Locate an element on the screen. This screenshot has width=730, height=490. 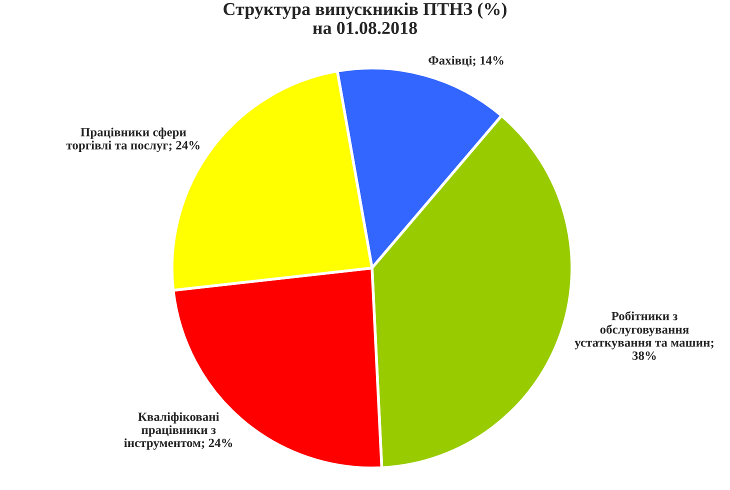
slice-label: Працівники сфери торгівлі та послуг; 24% is located at coordinates (133, 140).